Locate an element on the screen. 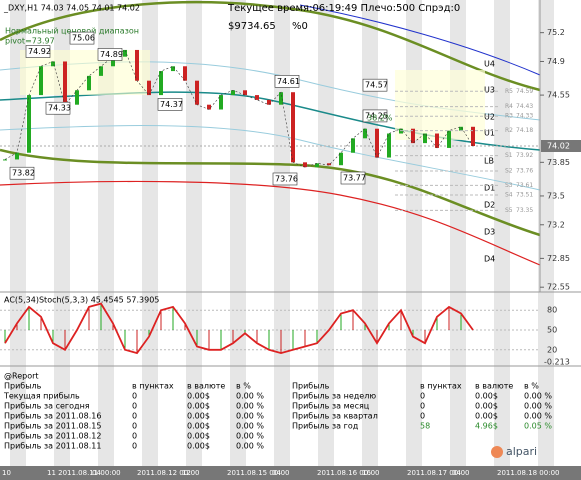  pivot-value: 73.51 is located at coordinates (524, 194).